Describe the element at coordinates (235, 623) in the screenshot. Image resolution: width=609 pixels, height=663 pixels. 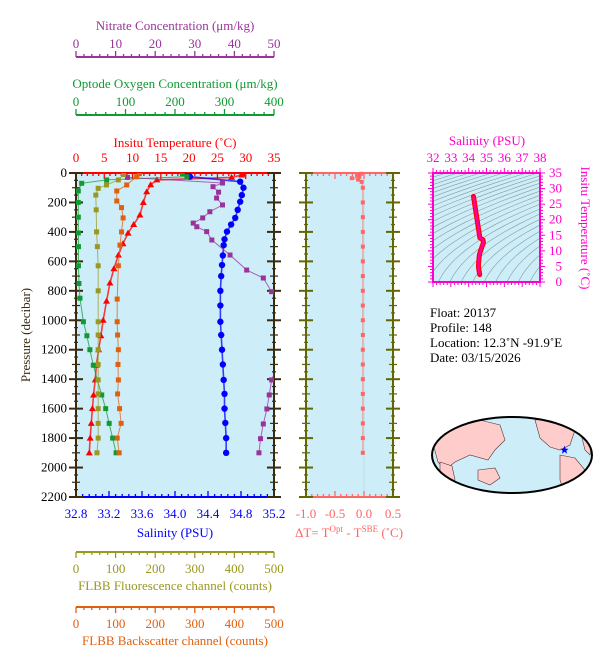
I see `backscatter-tick-label: 400` at that location.